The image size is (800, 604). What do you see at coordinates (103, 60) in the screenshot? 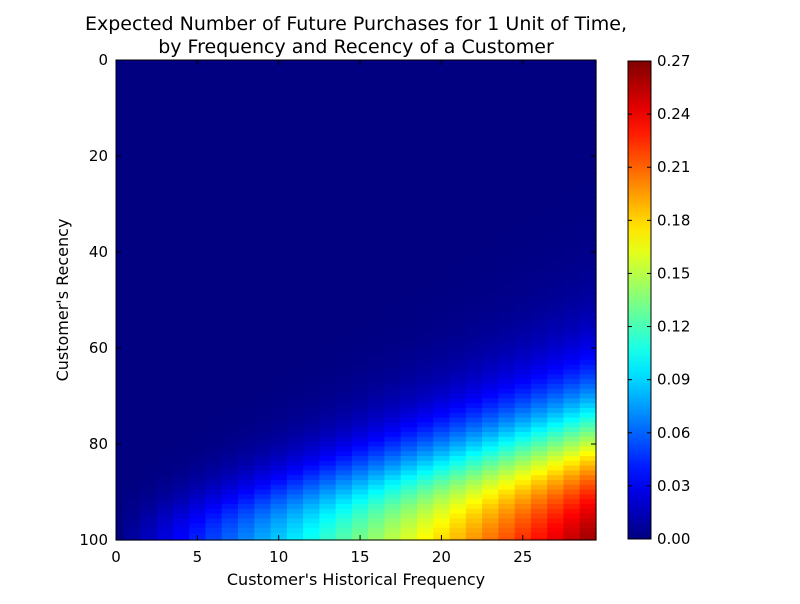
I see `y-tick-label: 0` at bounding box center [103, 60].